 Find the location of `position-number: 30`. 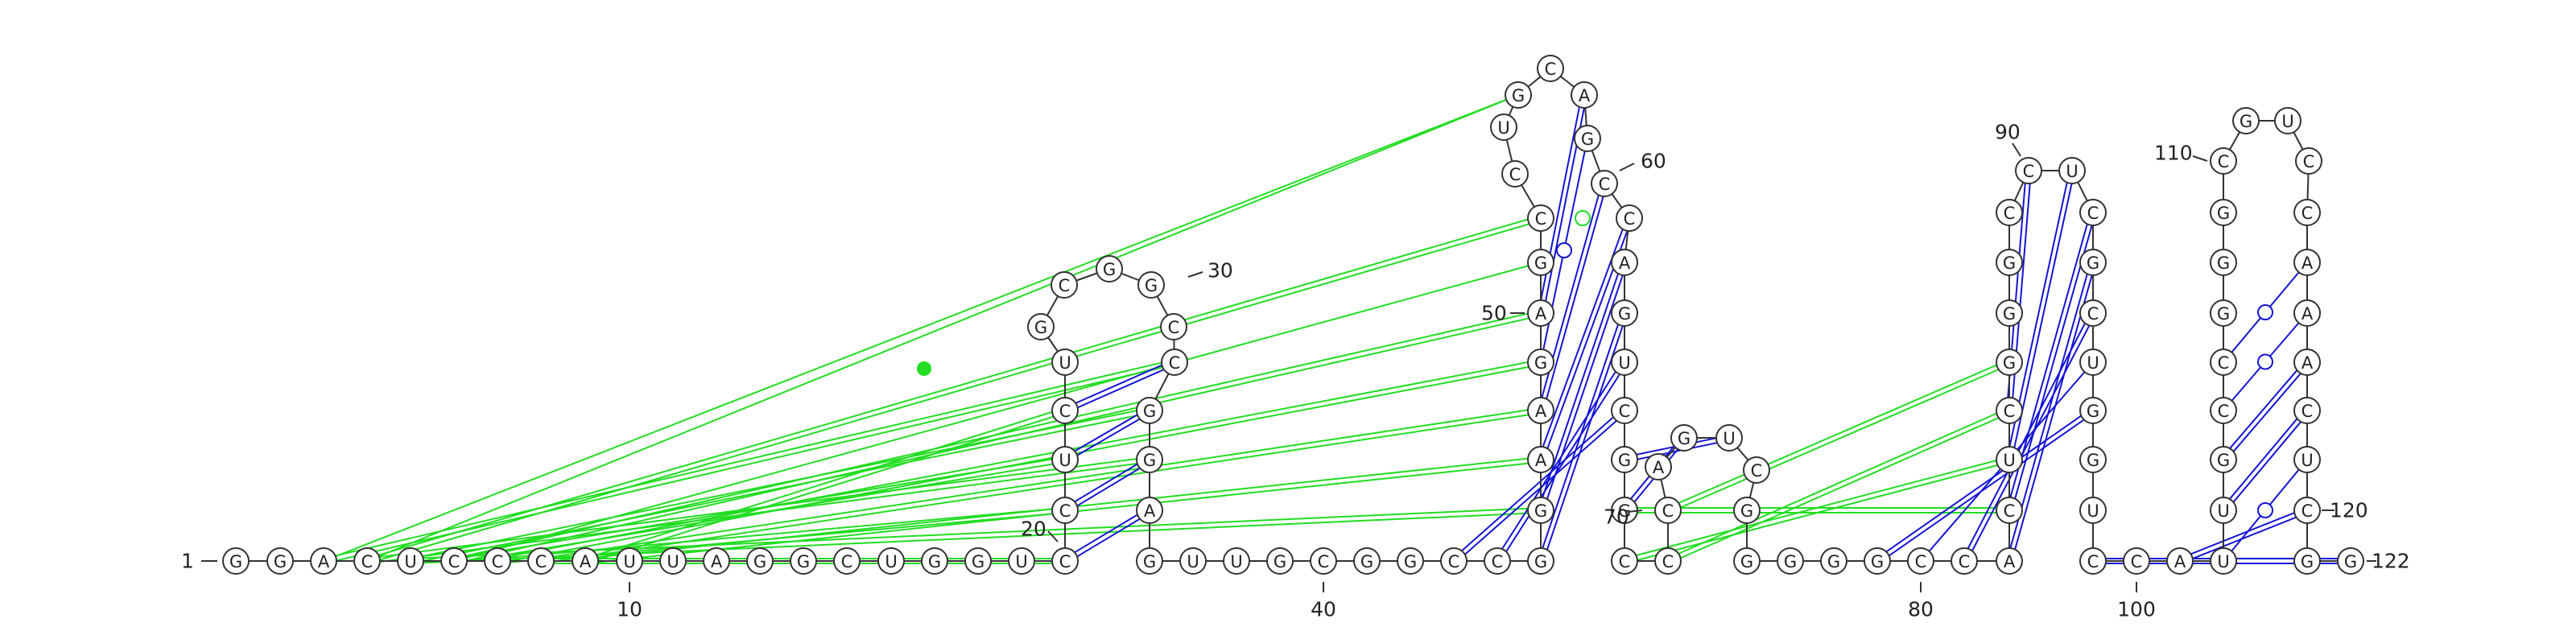

position-number: 30 is located at coordinates (1220, 271).